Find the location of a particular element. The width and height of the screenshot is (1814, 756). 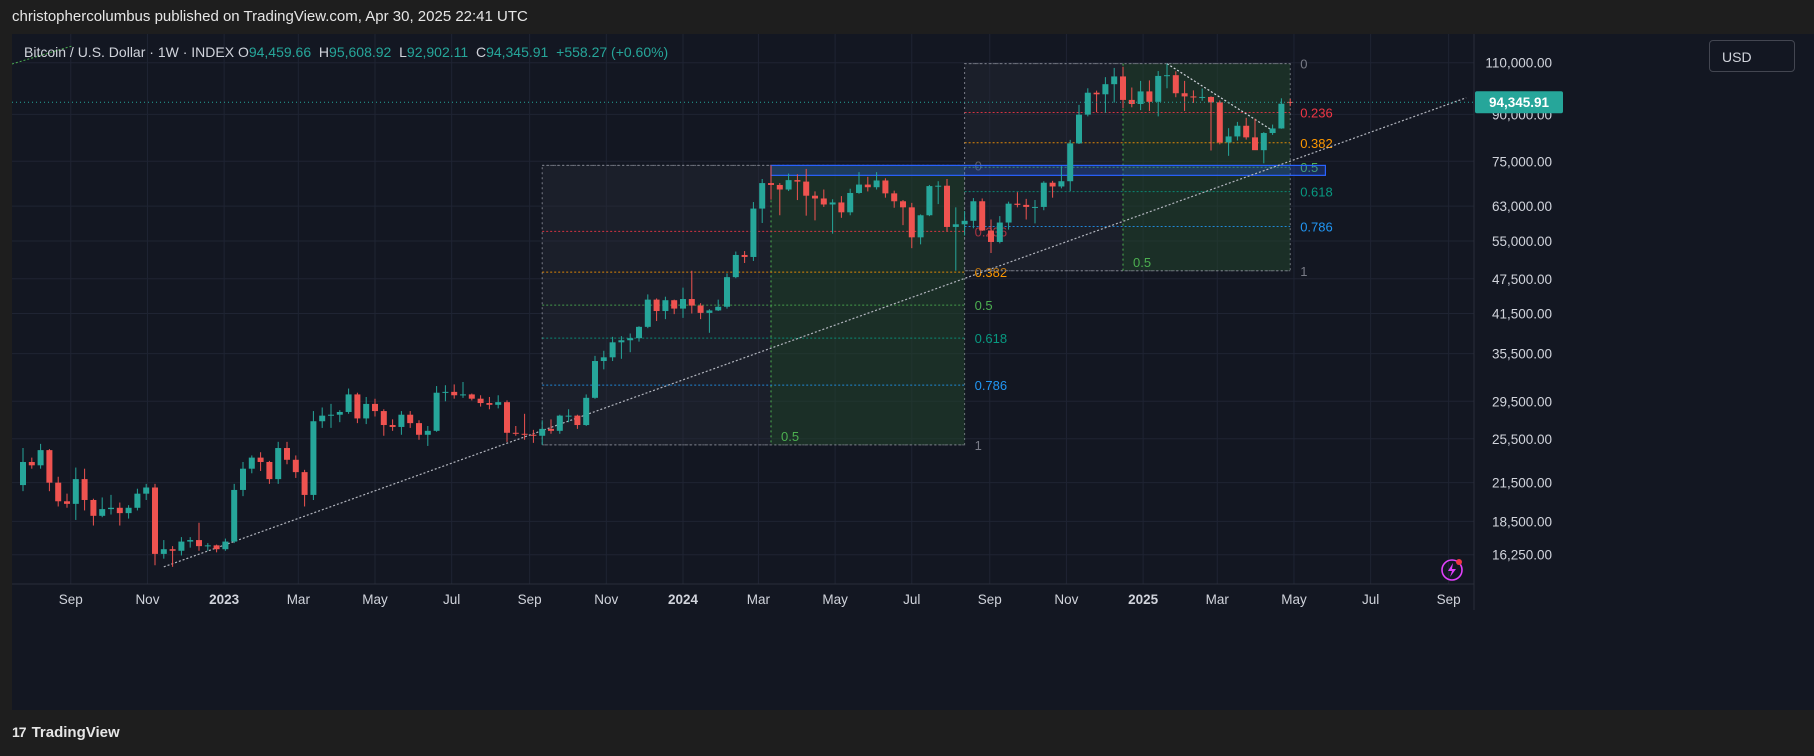

last-price-tag is located at coordinates (1519, 102).